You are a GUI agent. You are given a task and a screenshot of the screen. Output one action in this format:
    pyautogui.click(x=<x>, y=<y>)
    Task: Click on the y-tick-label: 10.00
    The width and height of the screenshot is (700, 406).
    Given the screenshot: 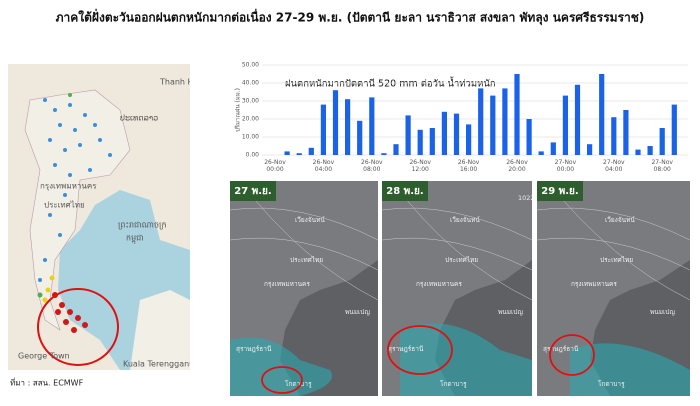 What is the action you would take?
    pyautogui.click(x=250, y=137)
    